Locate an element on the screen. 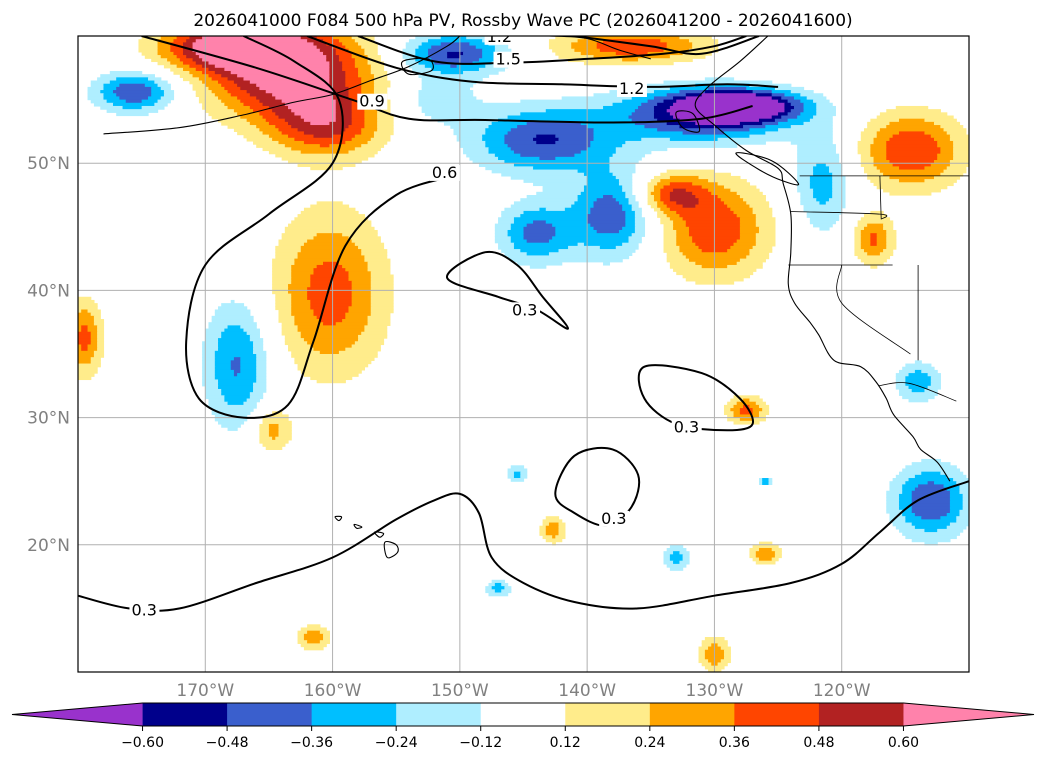 The height and width of the screenshot is (765, 1047). contour-label-7: 1.5 is located at coordinates (507, 59).